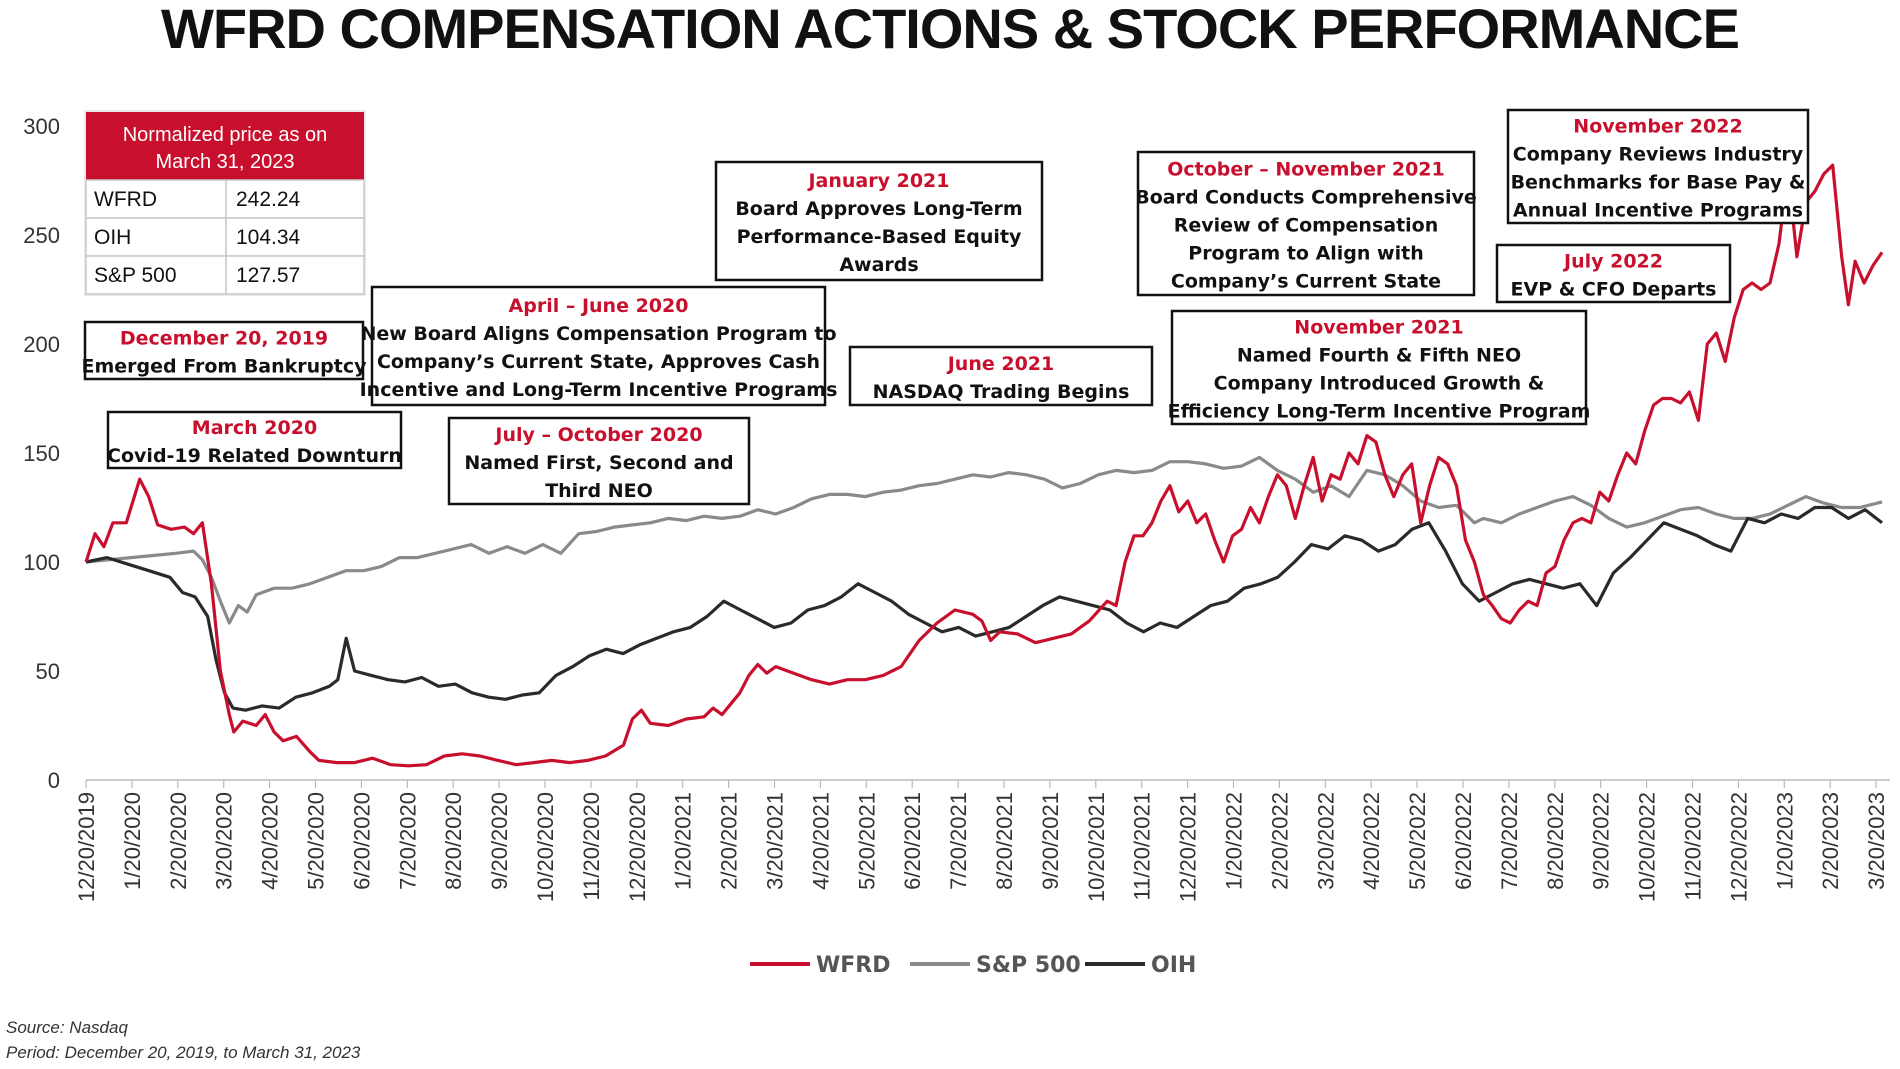 Image resolution: width=1900 pixels, height=1069 pixels. Describe the element at coordinates (112, 237) in the screenshot. I see `table-row-name: OIH` at that location.